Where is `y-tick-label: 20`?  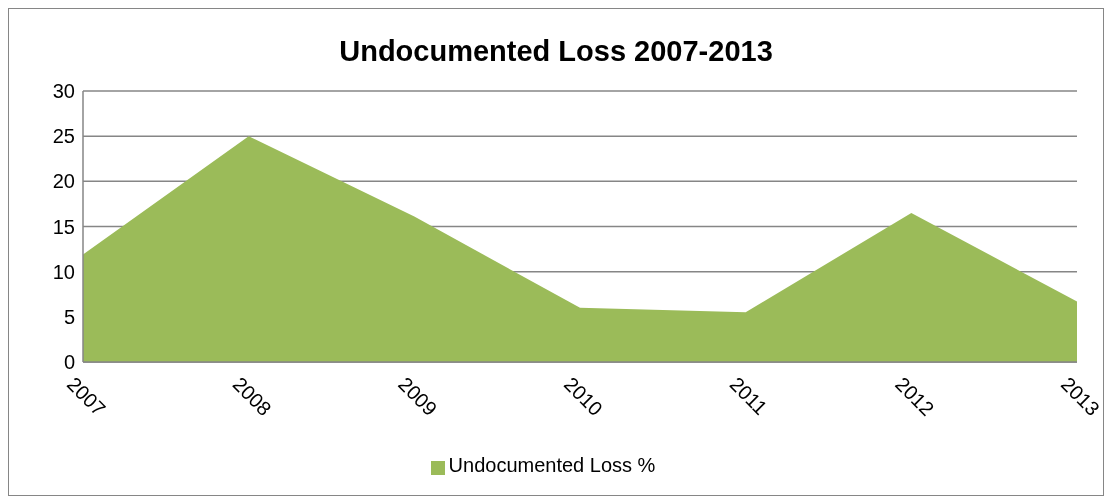 y-tick-label: 20 is located at coordinates (63, 181).